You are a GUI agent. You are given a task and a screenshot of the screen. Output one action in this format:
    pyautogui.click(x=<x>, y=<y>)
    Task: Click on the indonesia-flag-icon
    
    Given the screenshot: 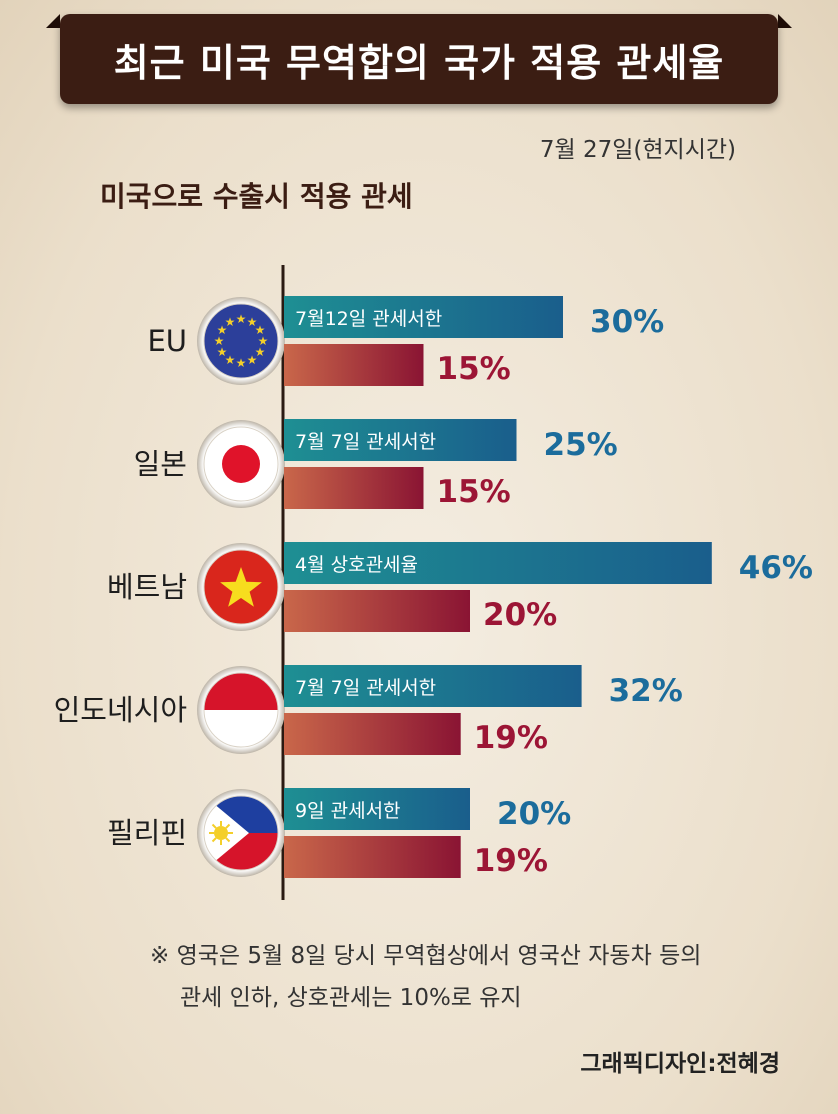 What is the action you would take?
    pyautogui.click(x=241, y=710)
    